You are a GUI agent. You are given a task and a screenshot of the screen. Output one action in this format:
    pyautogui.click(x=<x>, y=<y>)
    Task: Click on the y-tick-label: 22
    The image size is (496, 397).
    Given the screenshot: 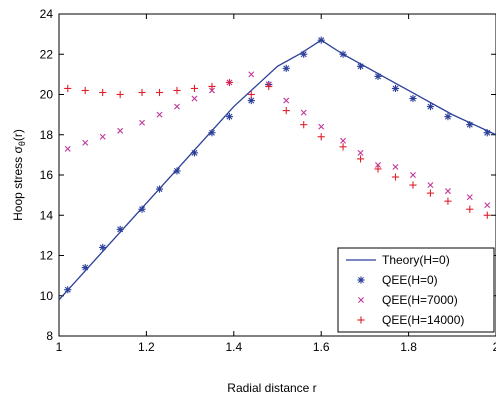 What is the action you would take?
    pyautogui.click(x=47, y=54)
    